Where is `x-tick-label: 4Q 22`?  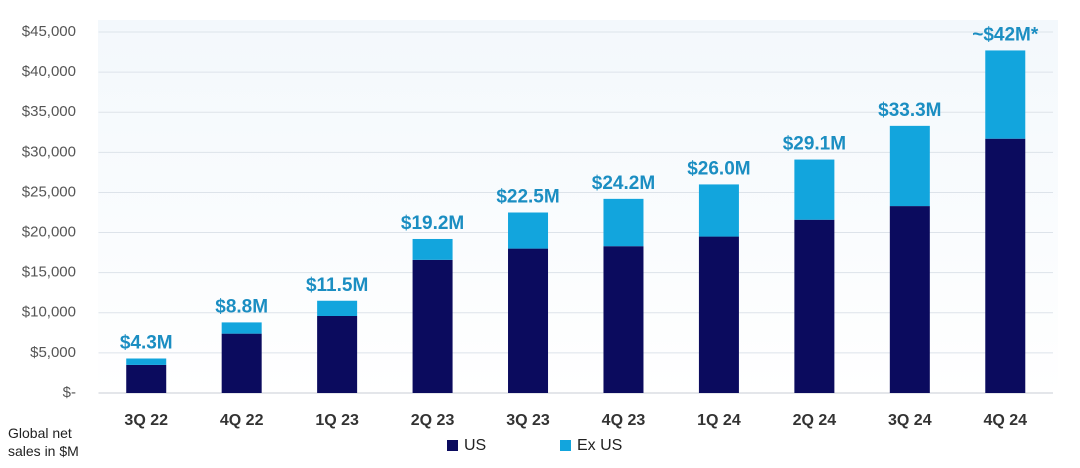
x-tick-label: 4Q 22 is located at coordinates (242, 420).